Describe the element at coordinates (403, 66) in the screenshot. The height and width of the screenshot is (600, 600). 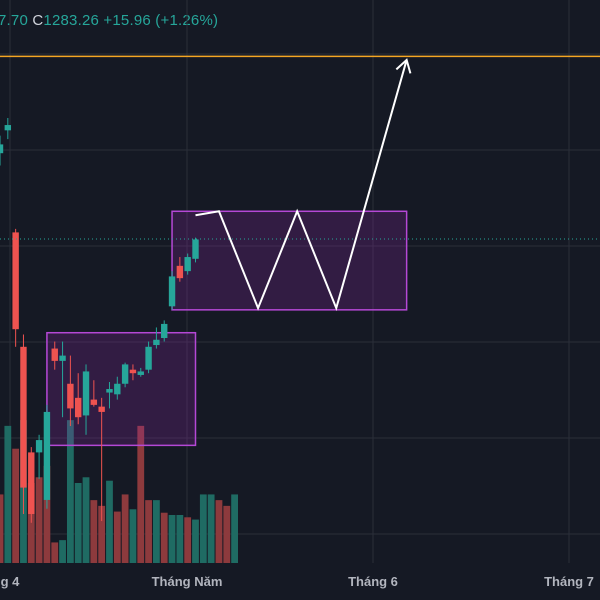
I see `arrow-head-icon` at that location.